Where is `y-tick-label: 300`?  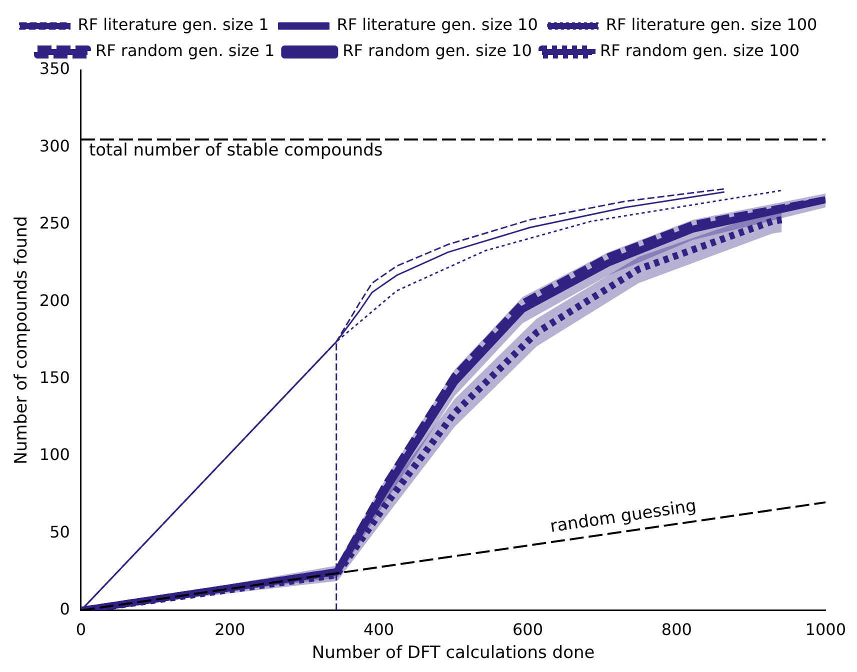 y-tick-label: 300 is located at coordinates (54, 146).